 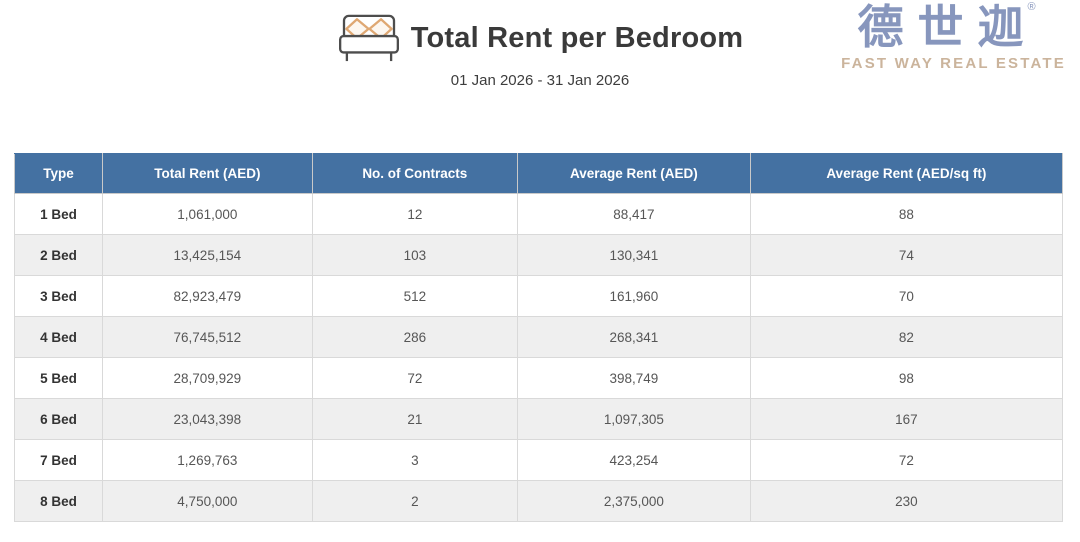 I want to click on type-cell: 7 Bed, so click(x=58, y=460).